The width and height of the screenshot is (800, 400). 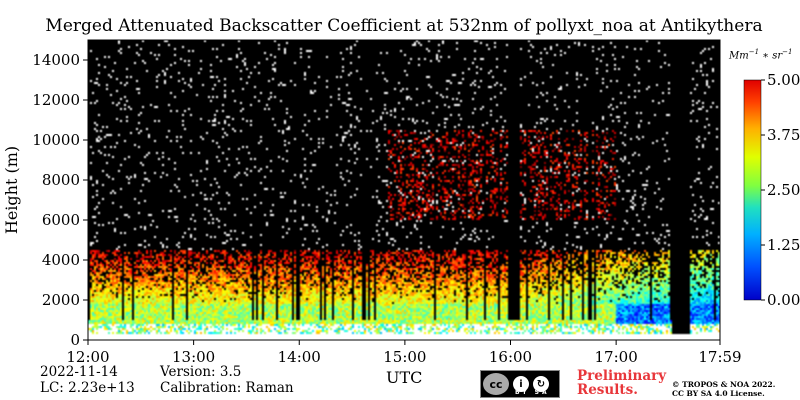 What do you see at coordinates (404, 357) in the screenshot?
I see `x-tick-label: 15:00` at bounding box center [404, 357].